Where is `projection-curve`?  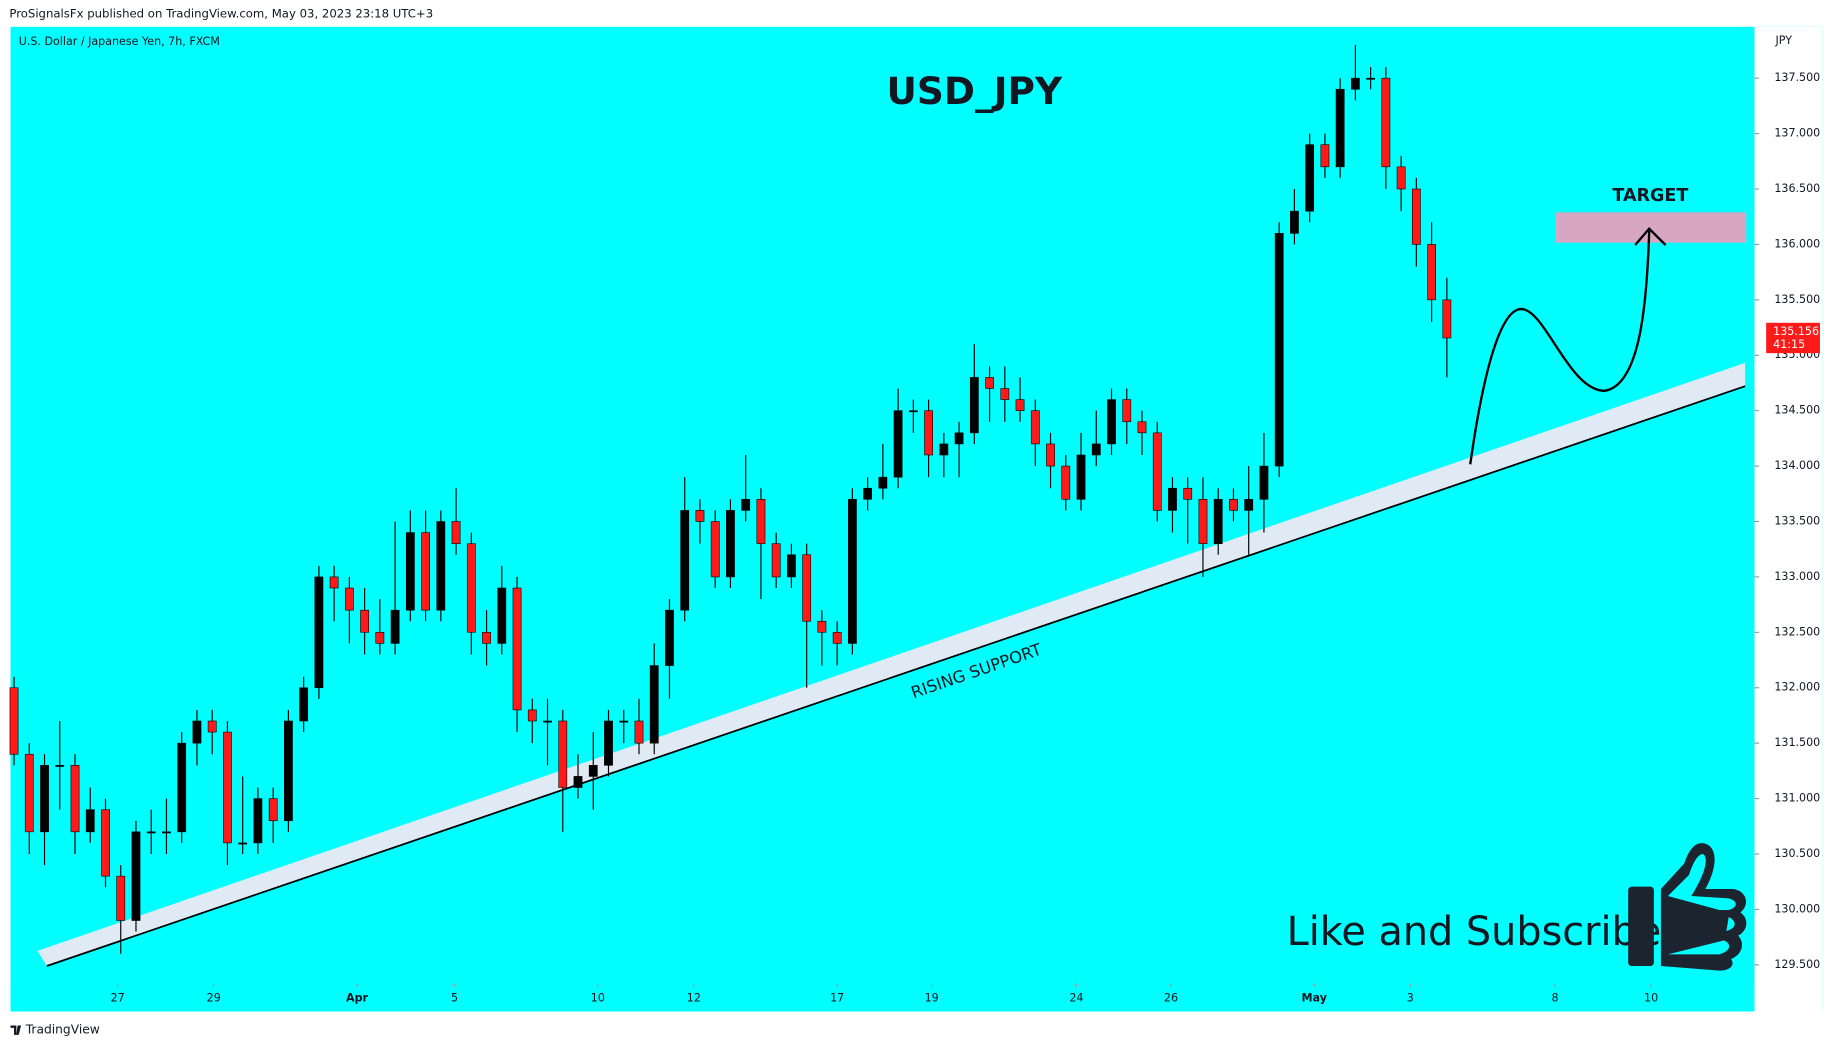
projection-curve is located at coordinates (1560, 347).